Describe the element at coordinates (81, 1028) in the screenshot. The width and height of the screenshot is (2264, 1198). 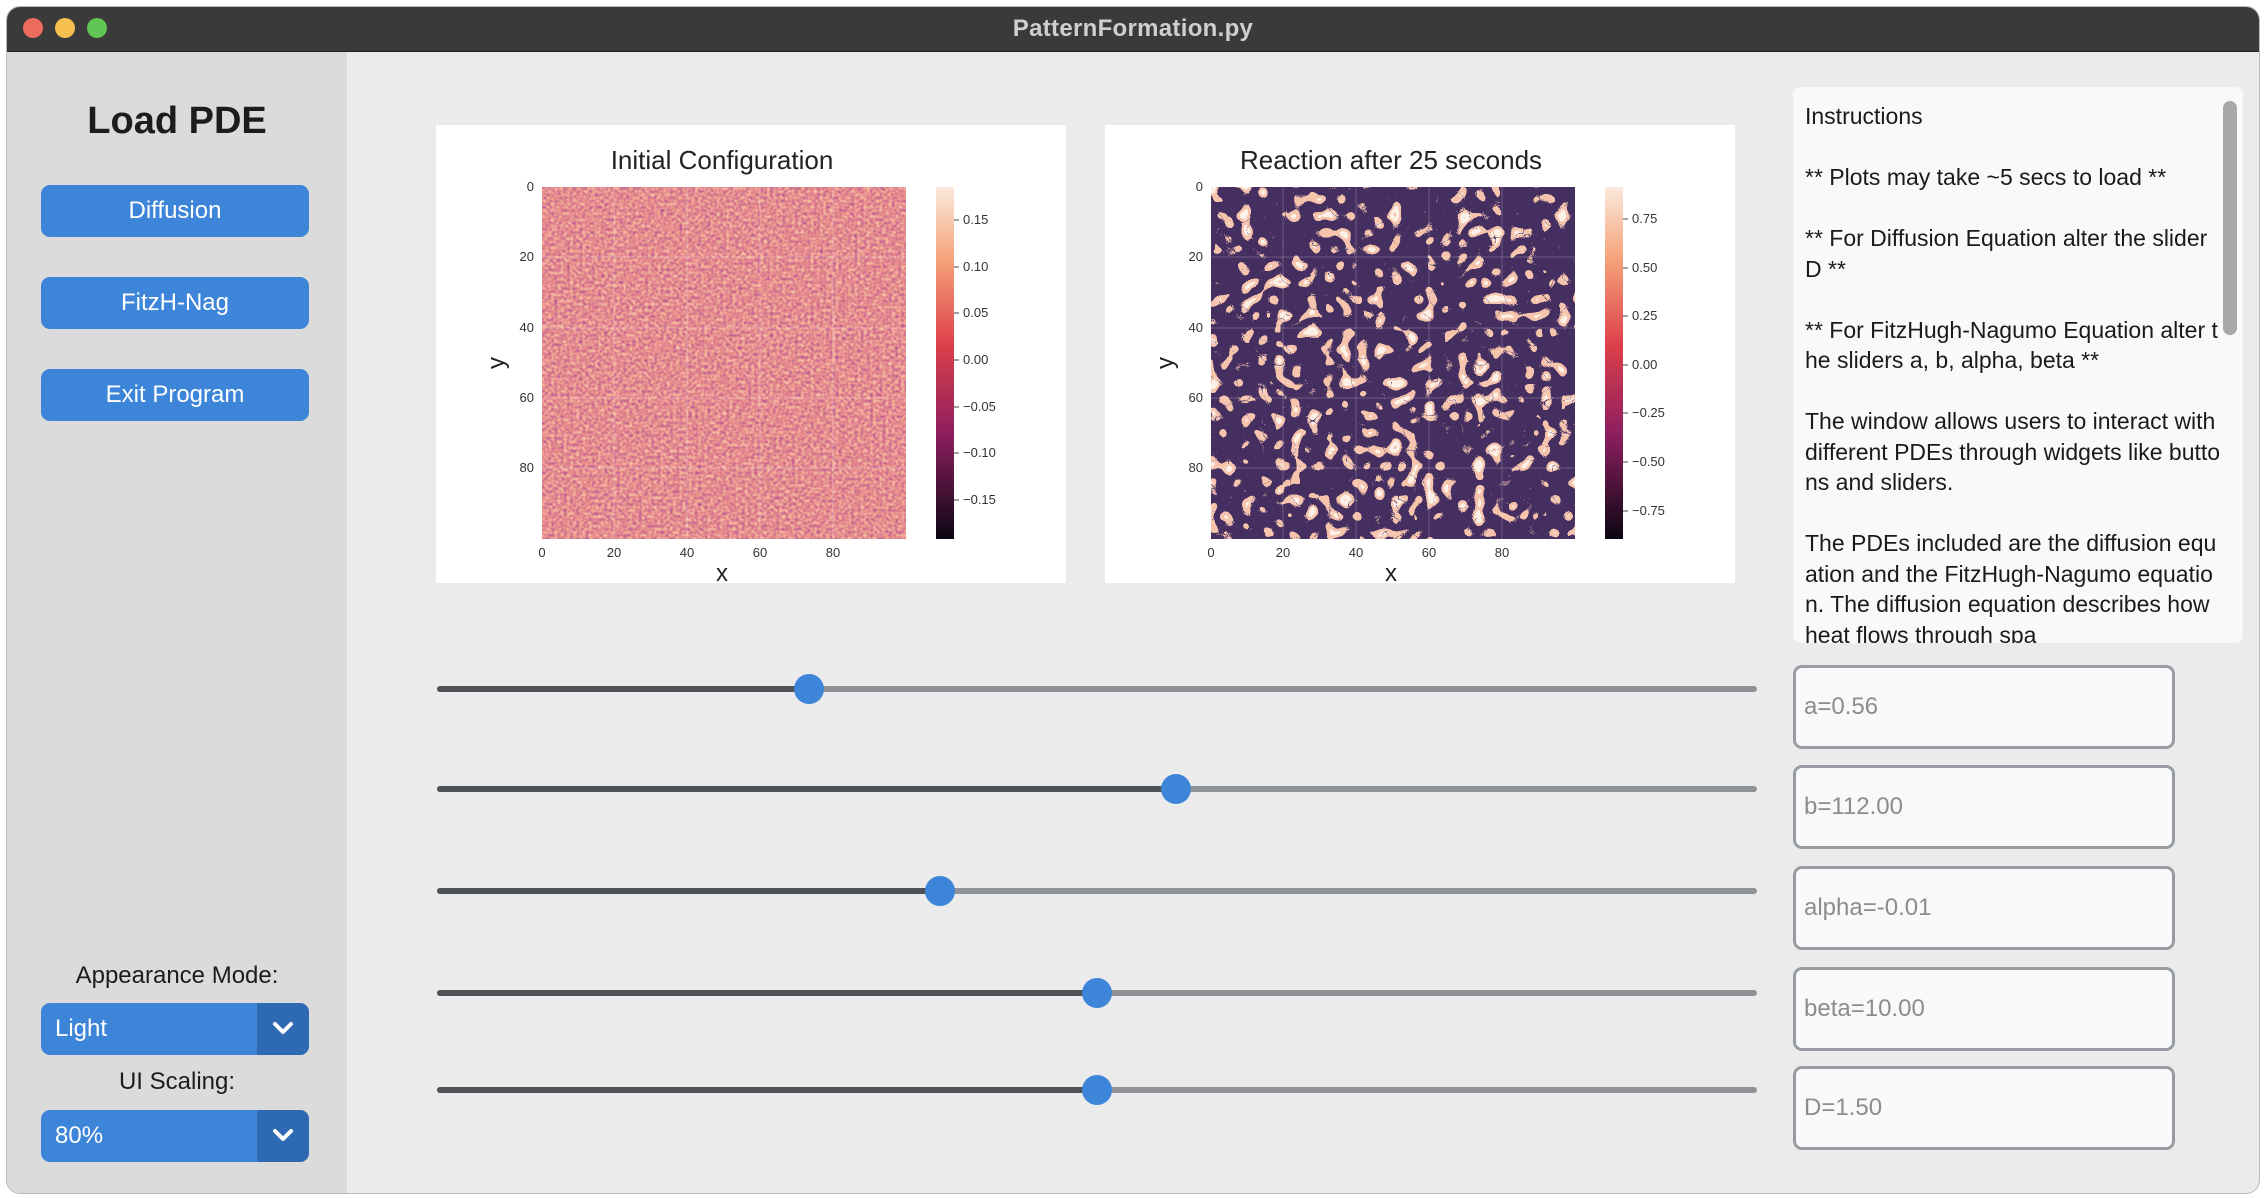
I see `appearance-mode-value: Light` at that location.